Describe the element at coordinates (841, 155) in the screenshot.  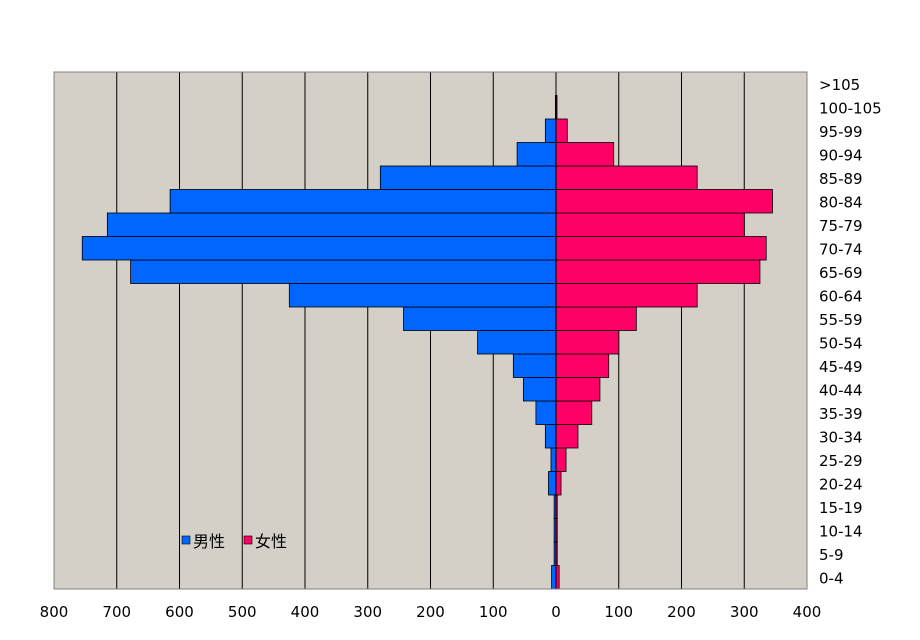
I see `age-group-label: 90-94` at that location.